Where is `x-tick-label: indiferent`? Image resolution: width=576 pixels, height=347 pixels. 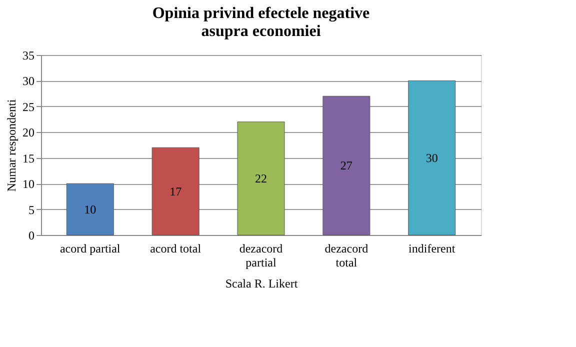
x-tick-label: indiferent is located at coordinates (432, 249).